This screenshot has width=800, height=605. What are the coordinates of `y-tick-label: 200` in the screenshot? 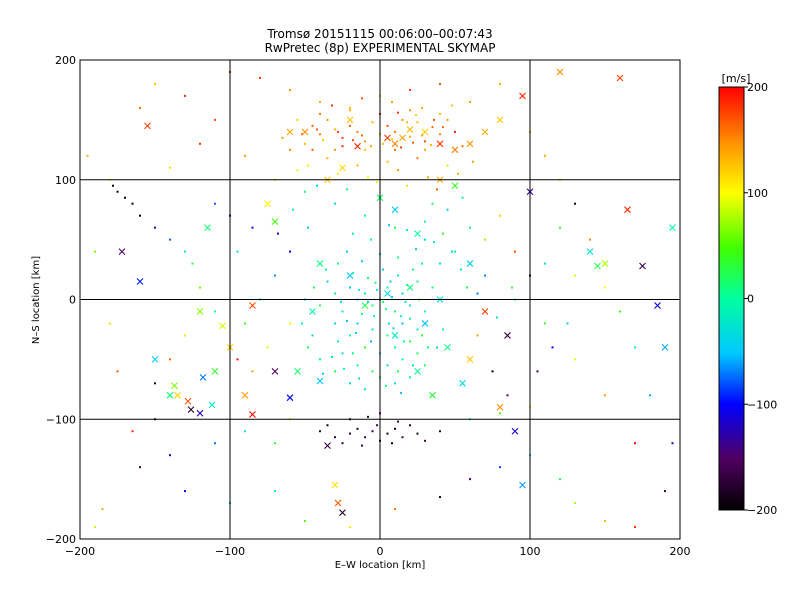 It's located at (65, 60).